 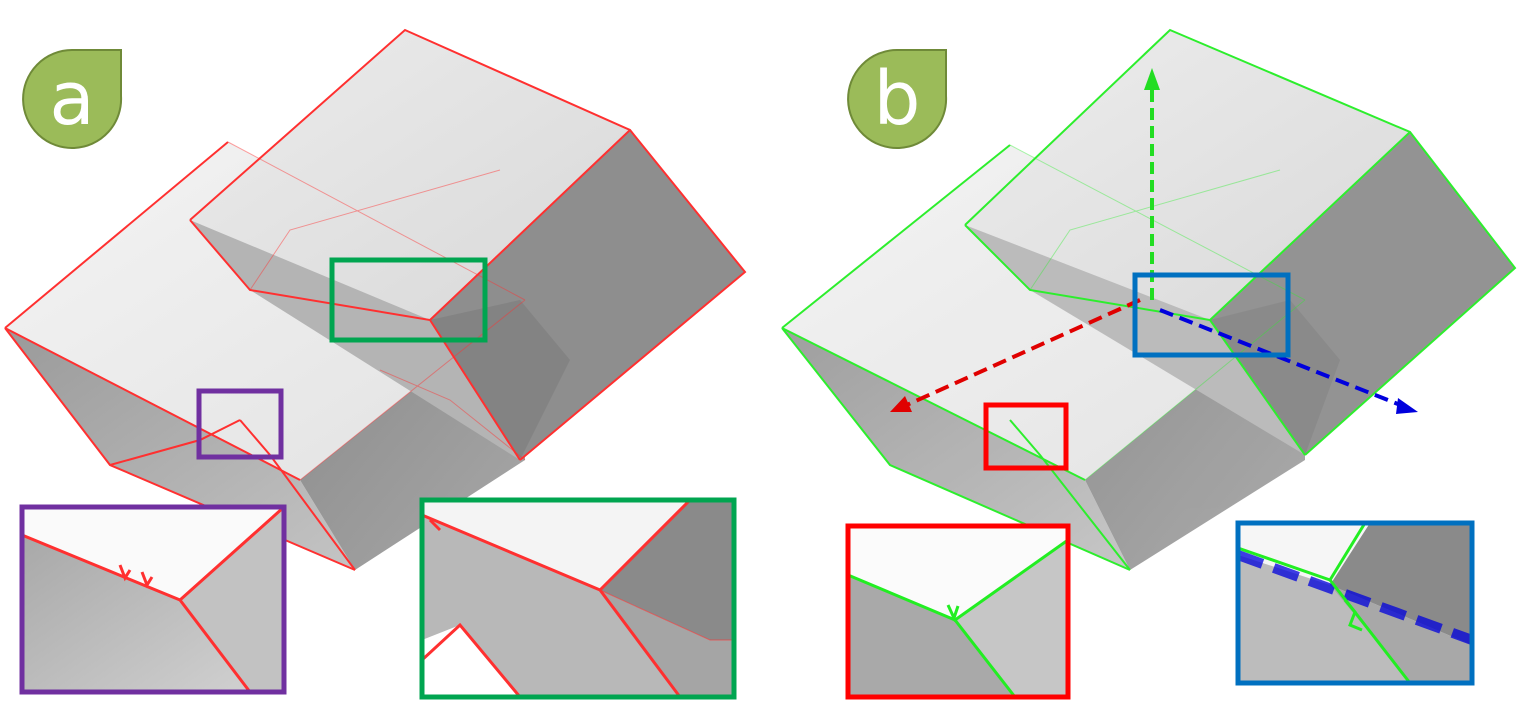 What do you see at coordinates (1026, 436) in the screenshot?
I see `highlight-box-red` at bounding box center [1026, 436].